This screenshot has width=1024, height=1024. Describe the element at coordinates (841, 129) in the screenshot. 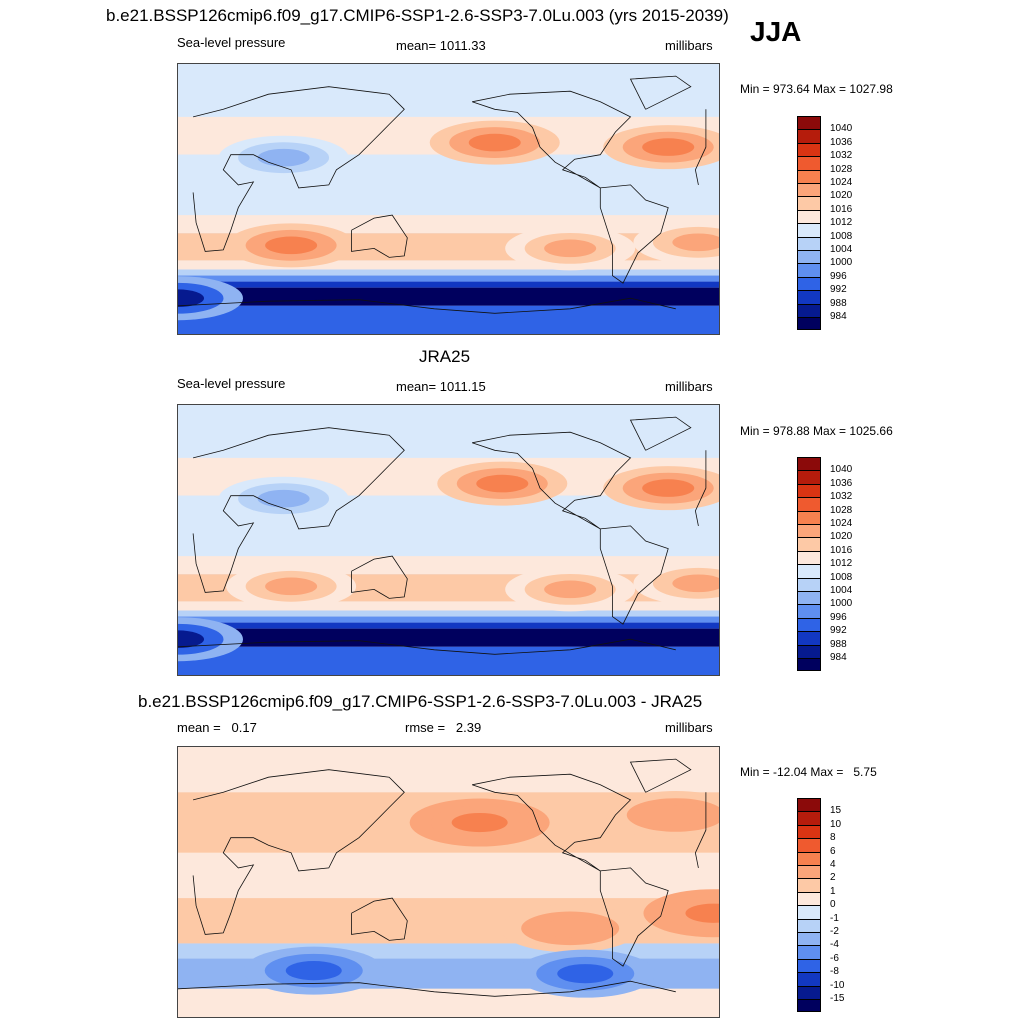

I see `colorbar-tick-label: 1040` at that location.